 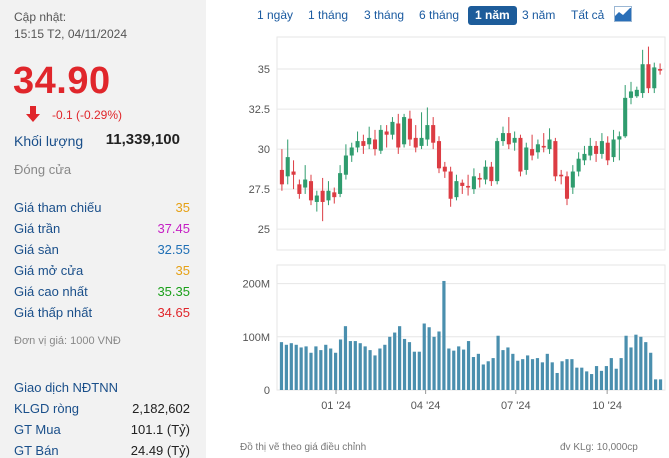 What do you see at coordinates (87, 115) in the screenshot?
I see `price-change: -0.1 (-0.29%)` at bounding box center [87, 115].